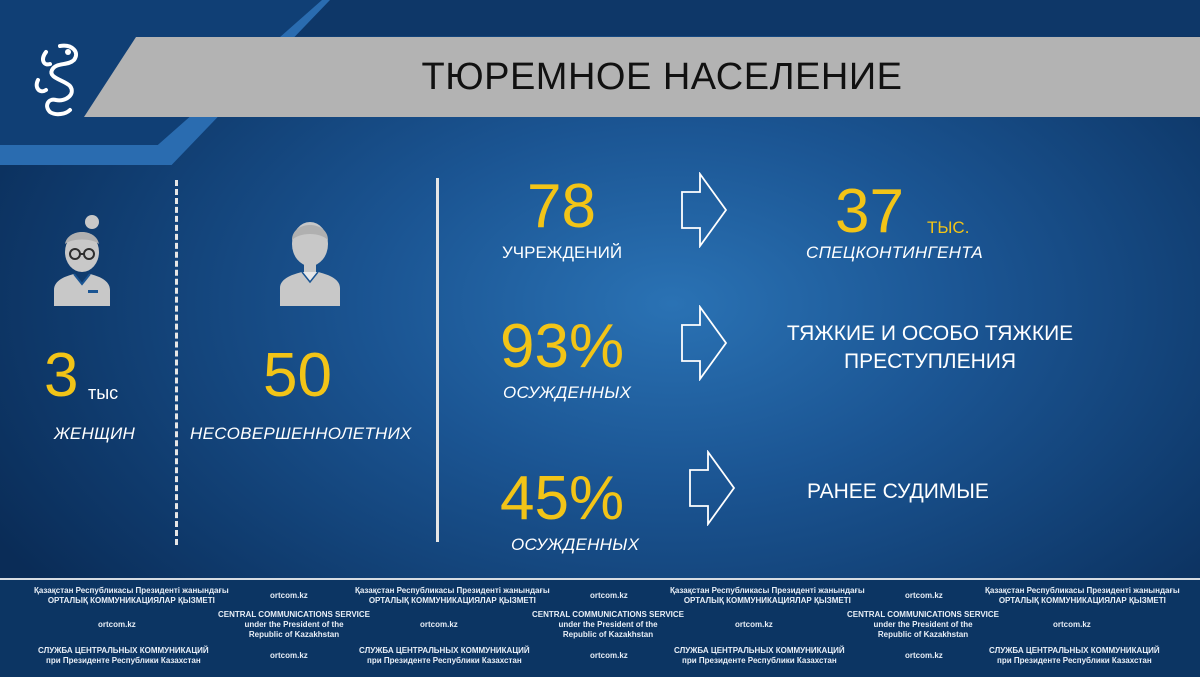  Describe the element at coordinates (662, 77) in the screenshot. I see `page-title: ТЮРЕМНОЕ НАСЕЛЕНИЕ` at that location.